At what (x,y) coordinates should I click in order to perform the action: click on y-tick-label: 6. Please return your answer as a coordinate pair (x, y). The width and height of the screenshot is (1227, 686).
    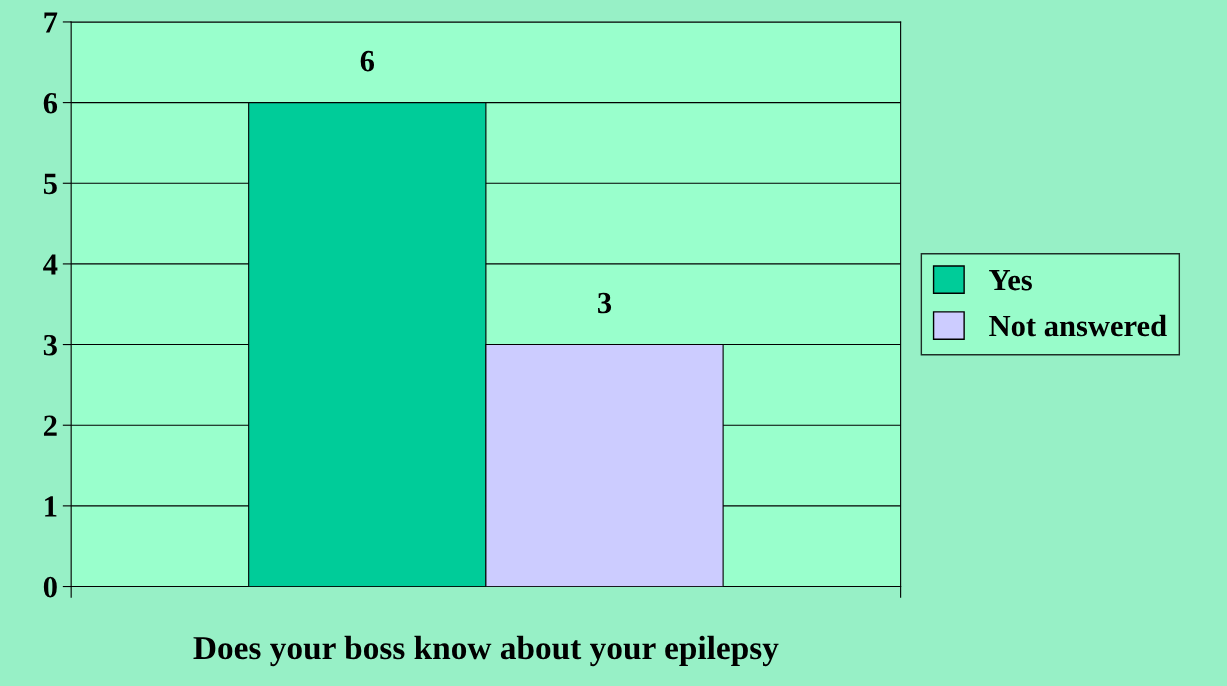
    Looking at the image, I should click on (50, 103).